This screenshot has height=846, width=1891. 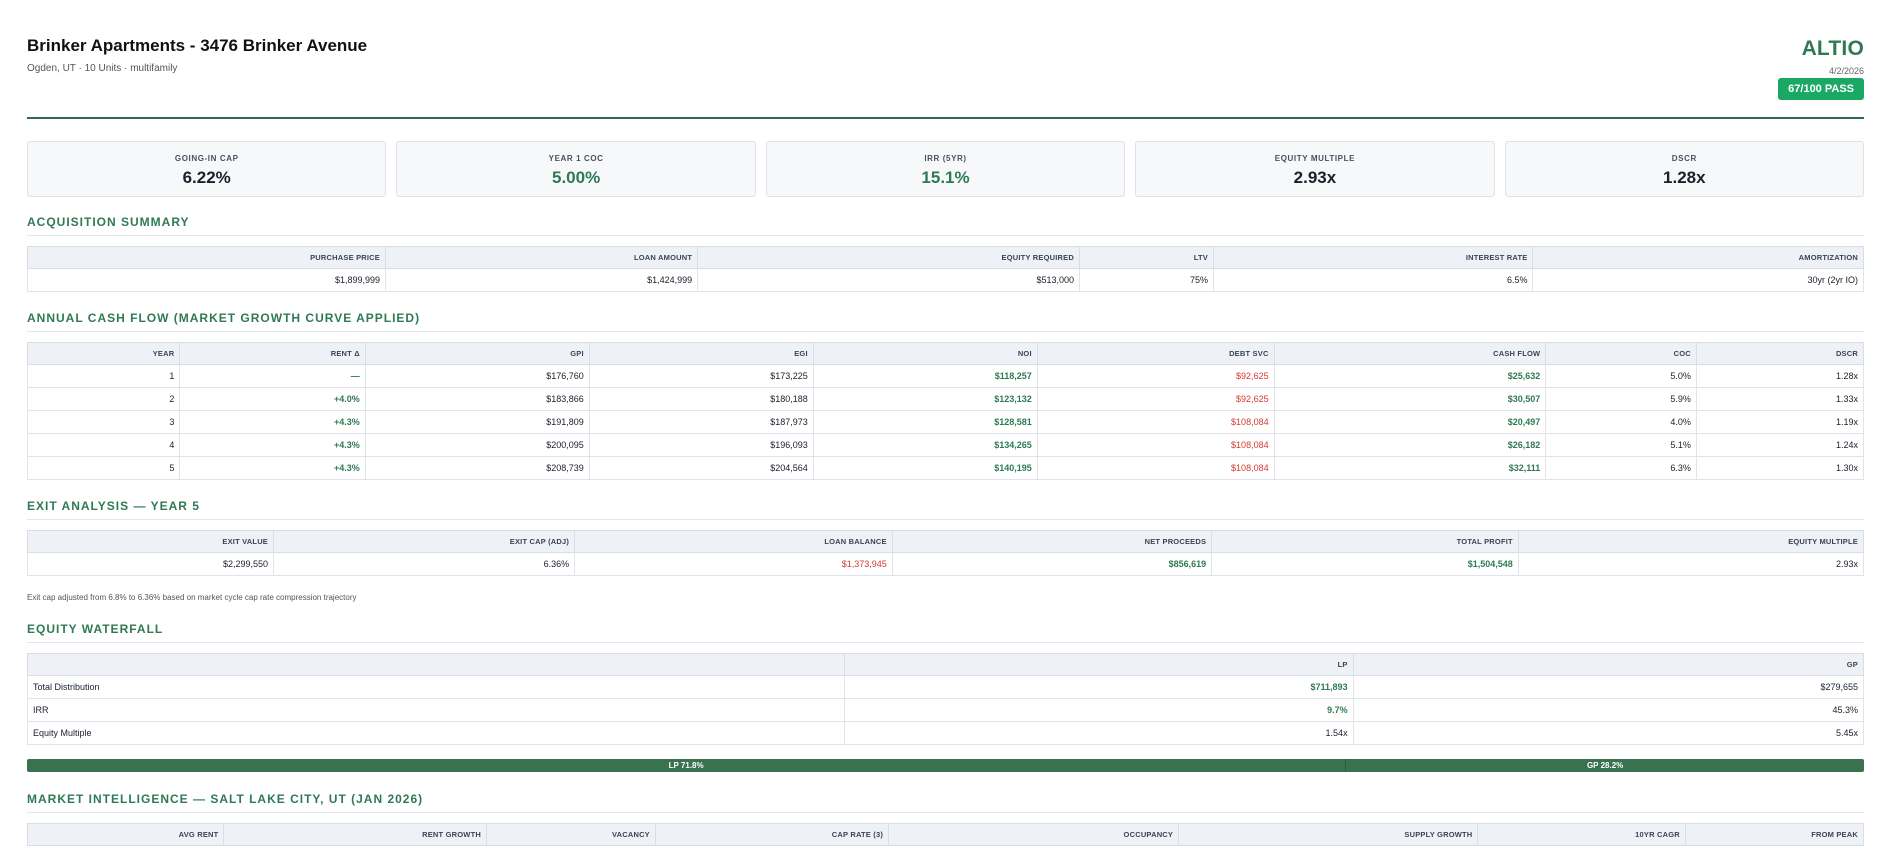 I want to click on brand-logo: ALTIO, so click(x=1832, y=48).